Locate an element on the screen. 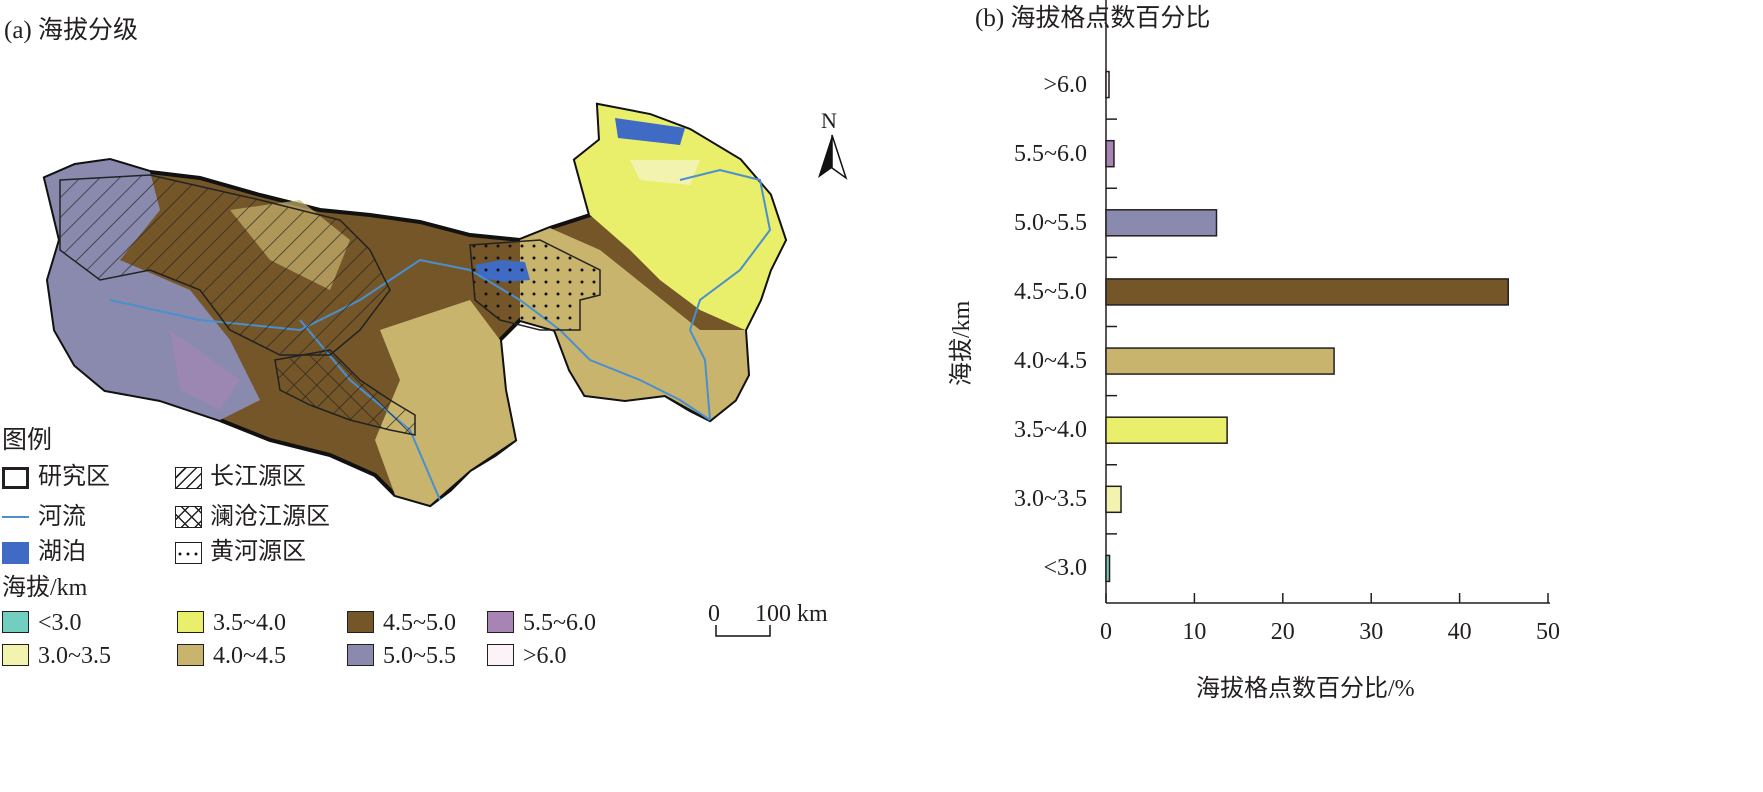 Image resolution: width=1763 pixels, height=792 pixels. bar-4.0~4.5 is located at coordinates (1220, 361).